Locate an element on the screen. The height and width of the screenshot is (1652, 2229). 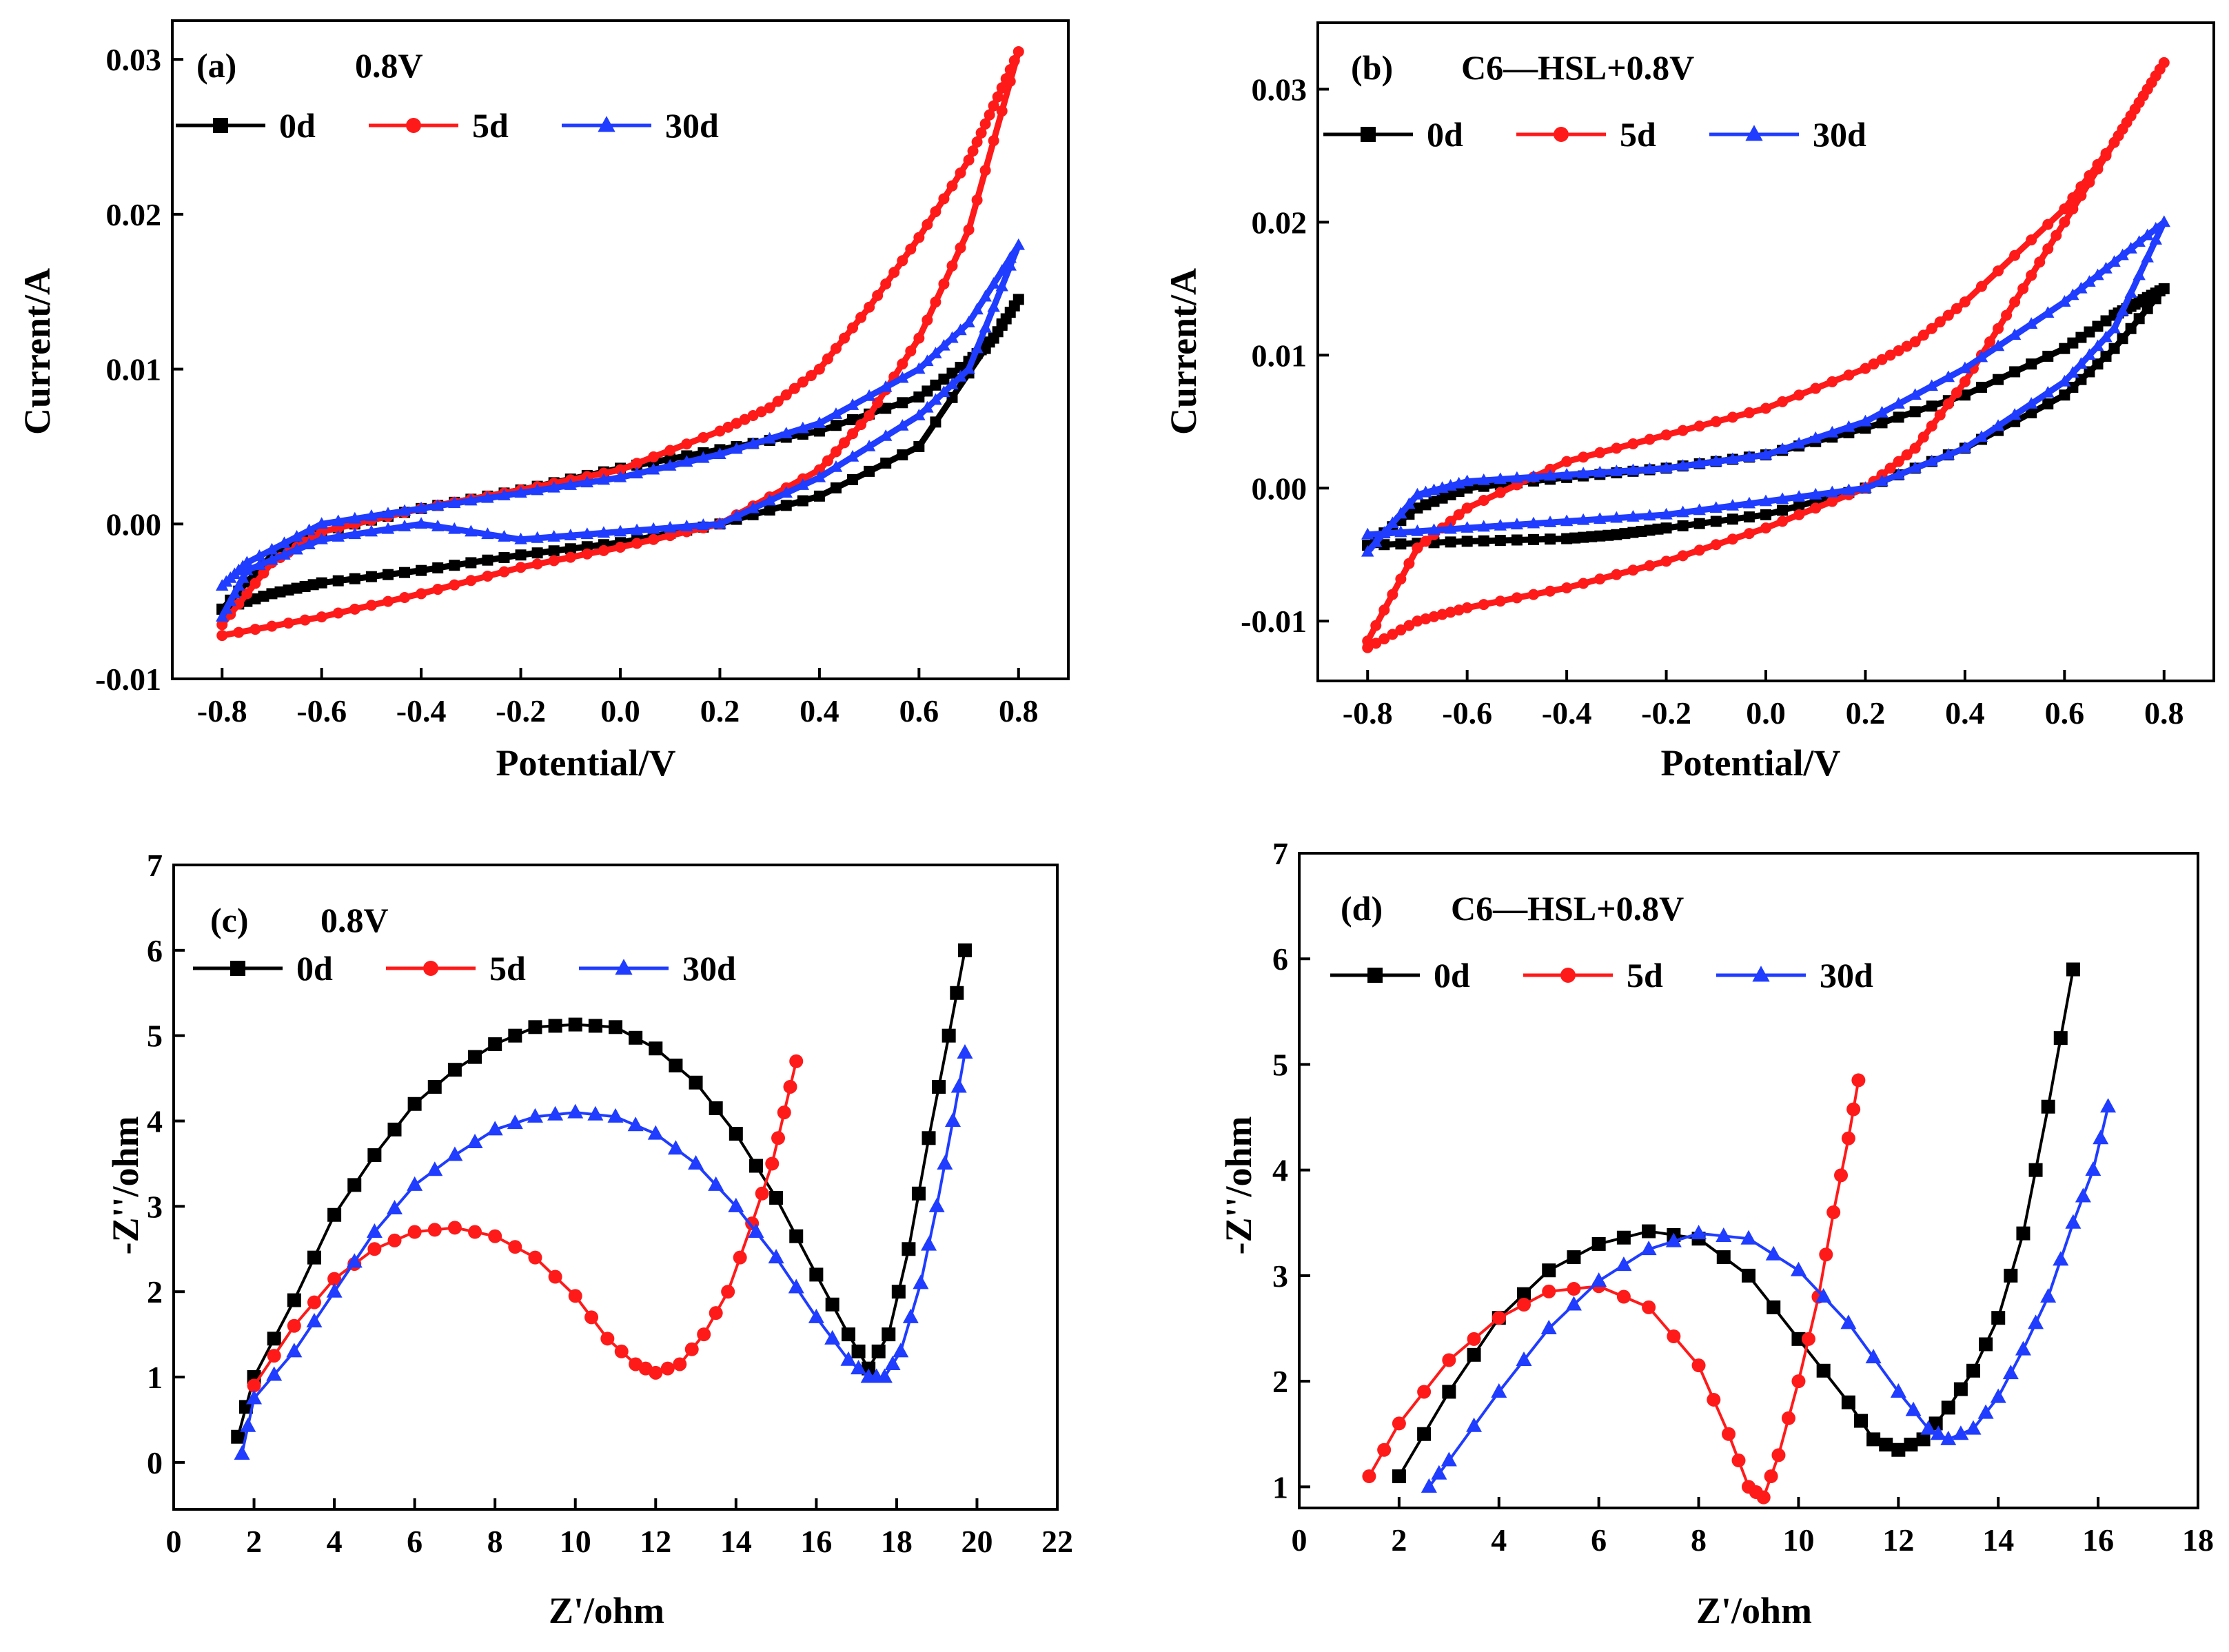
panel-label: (b) is located at coordinates (1372, 67).